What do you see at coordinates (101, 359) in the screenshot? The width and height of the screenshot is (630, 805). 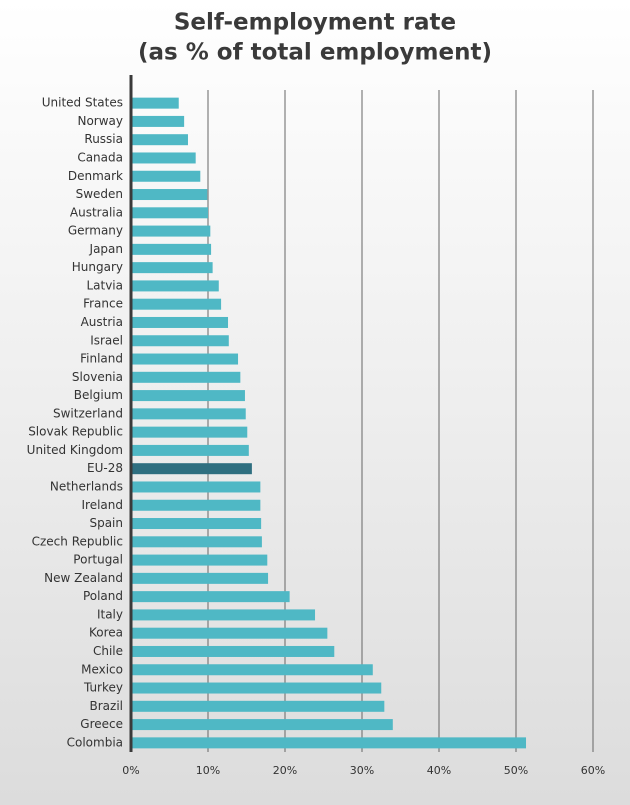 I see `y-tick-label: Finland` at bounding box center [101, 359].